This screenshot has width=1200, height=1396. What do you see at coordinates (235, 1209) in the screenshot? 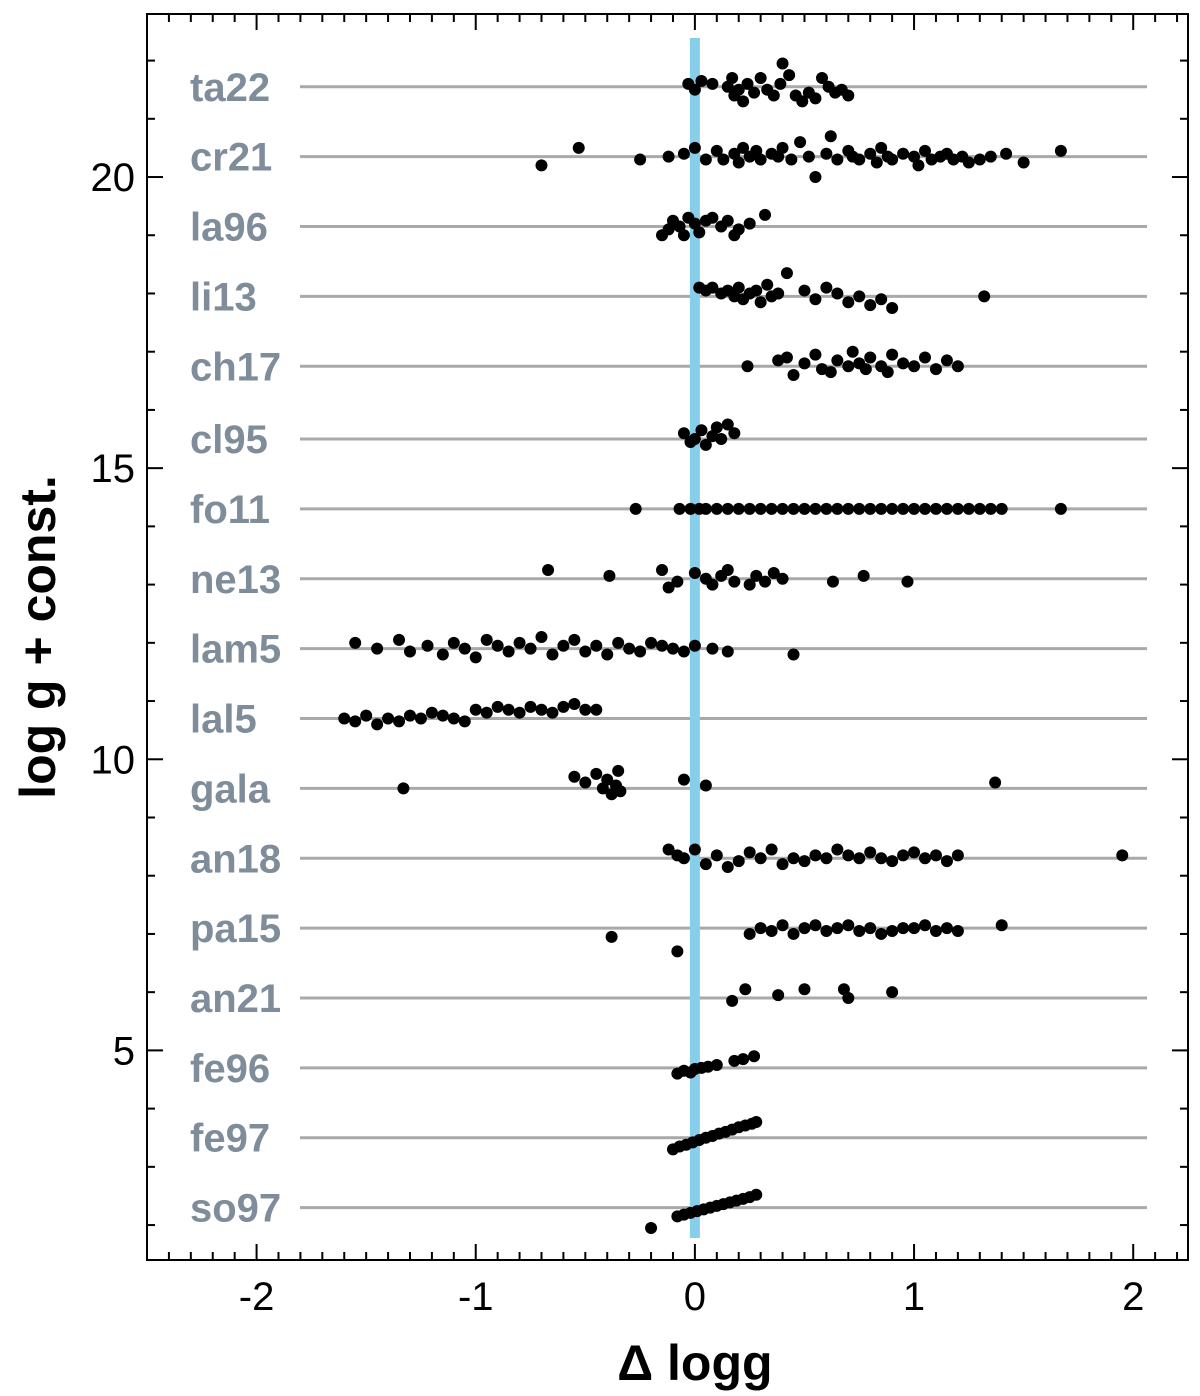
I see `row-label-so97: so97` at bounding box center [235, 1209].